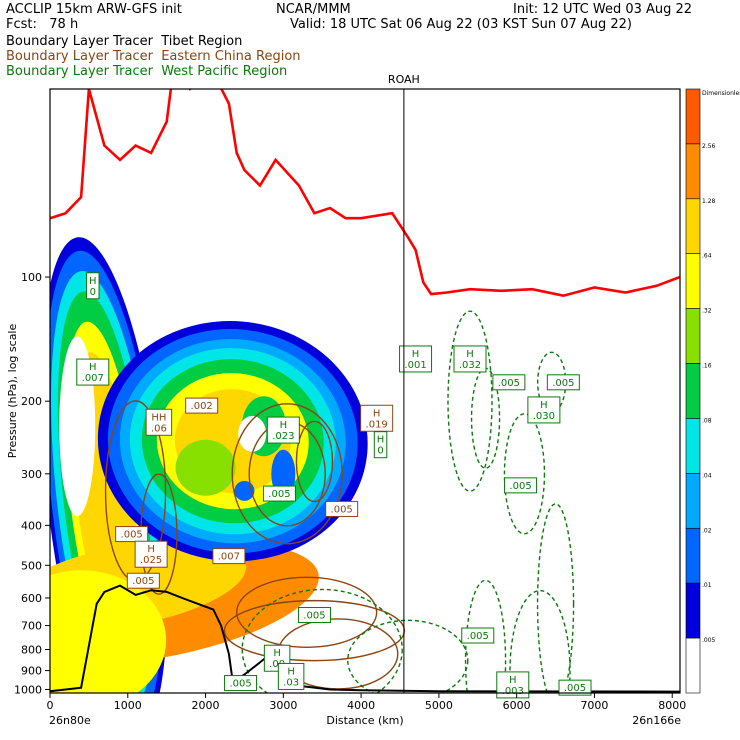 The width and height of the screenshot is (740, 740). I want to click on maxima-label: .007, so click(229, 556).